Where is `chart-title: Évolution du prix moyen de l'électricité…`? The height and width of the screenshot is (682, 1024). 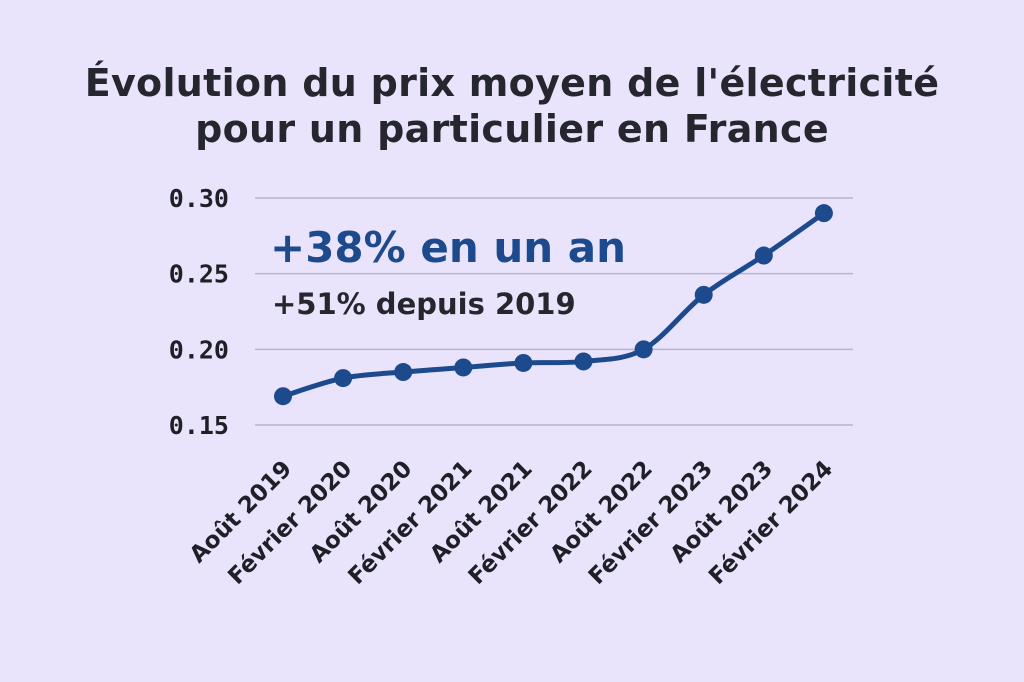 chart-title: Évolution du prix moyen de l'électricité… is located at coordinates (512, 106).